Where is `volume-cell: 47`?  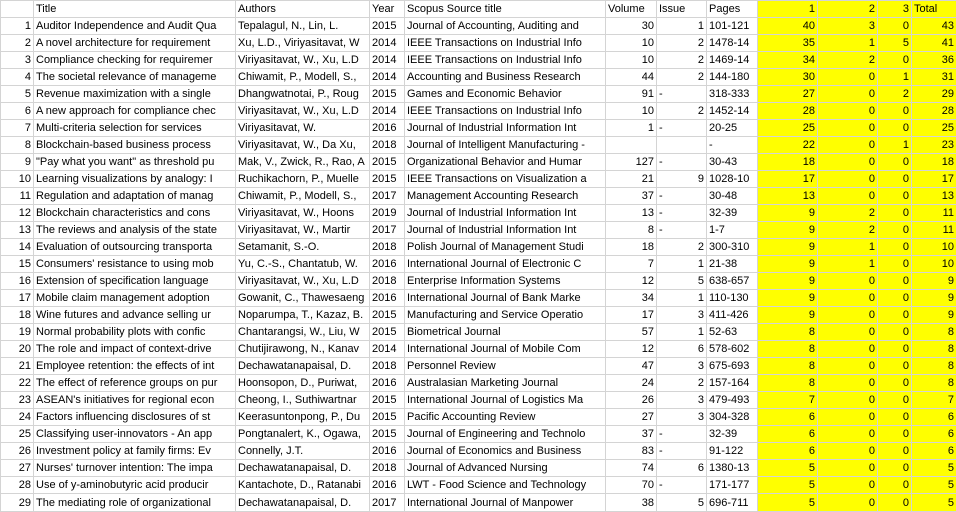 volume-cell: 47 is located at coordinates (631, 366).